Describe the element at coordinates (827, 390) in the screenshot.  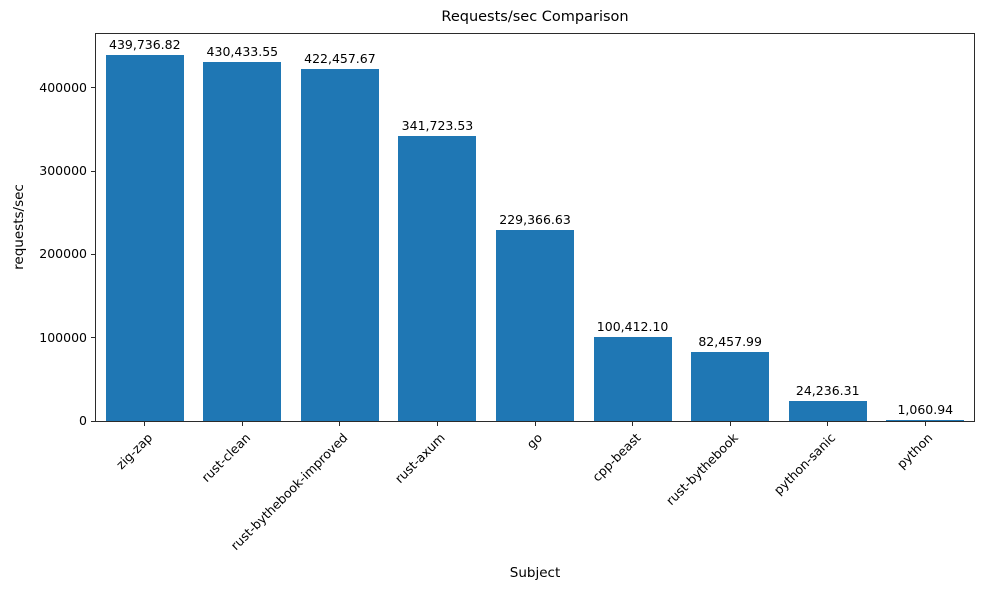
I see `bar-value-label: 24,236.31` at that location.